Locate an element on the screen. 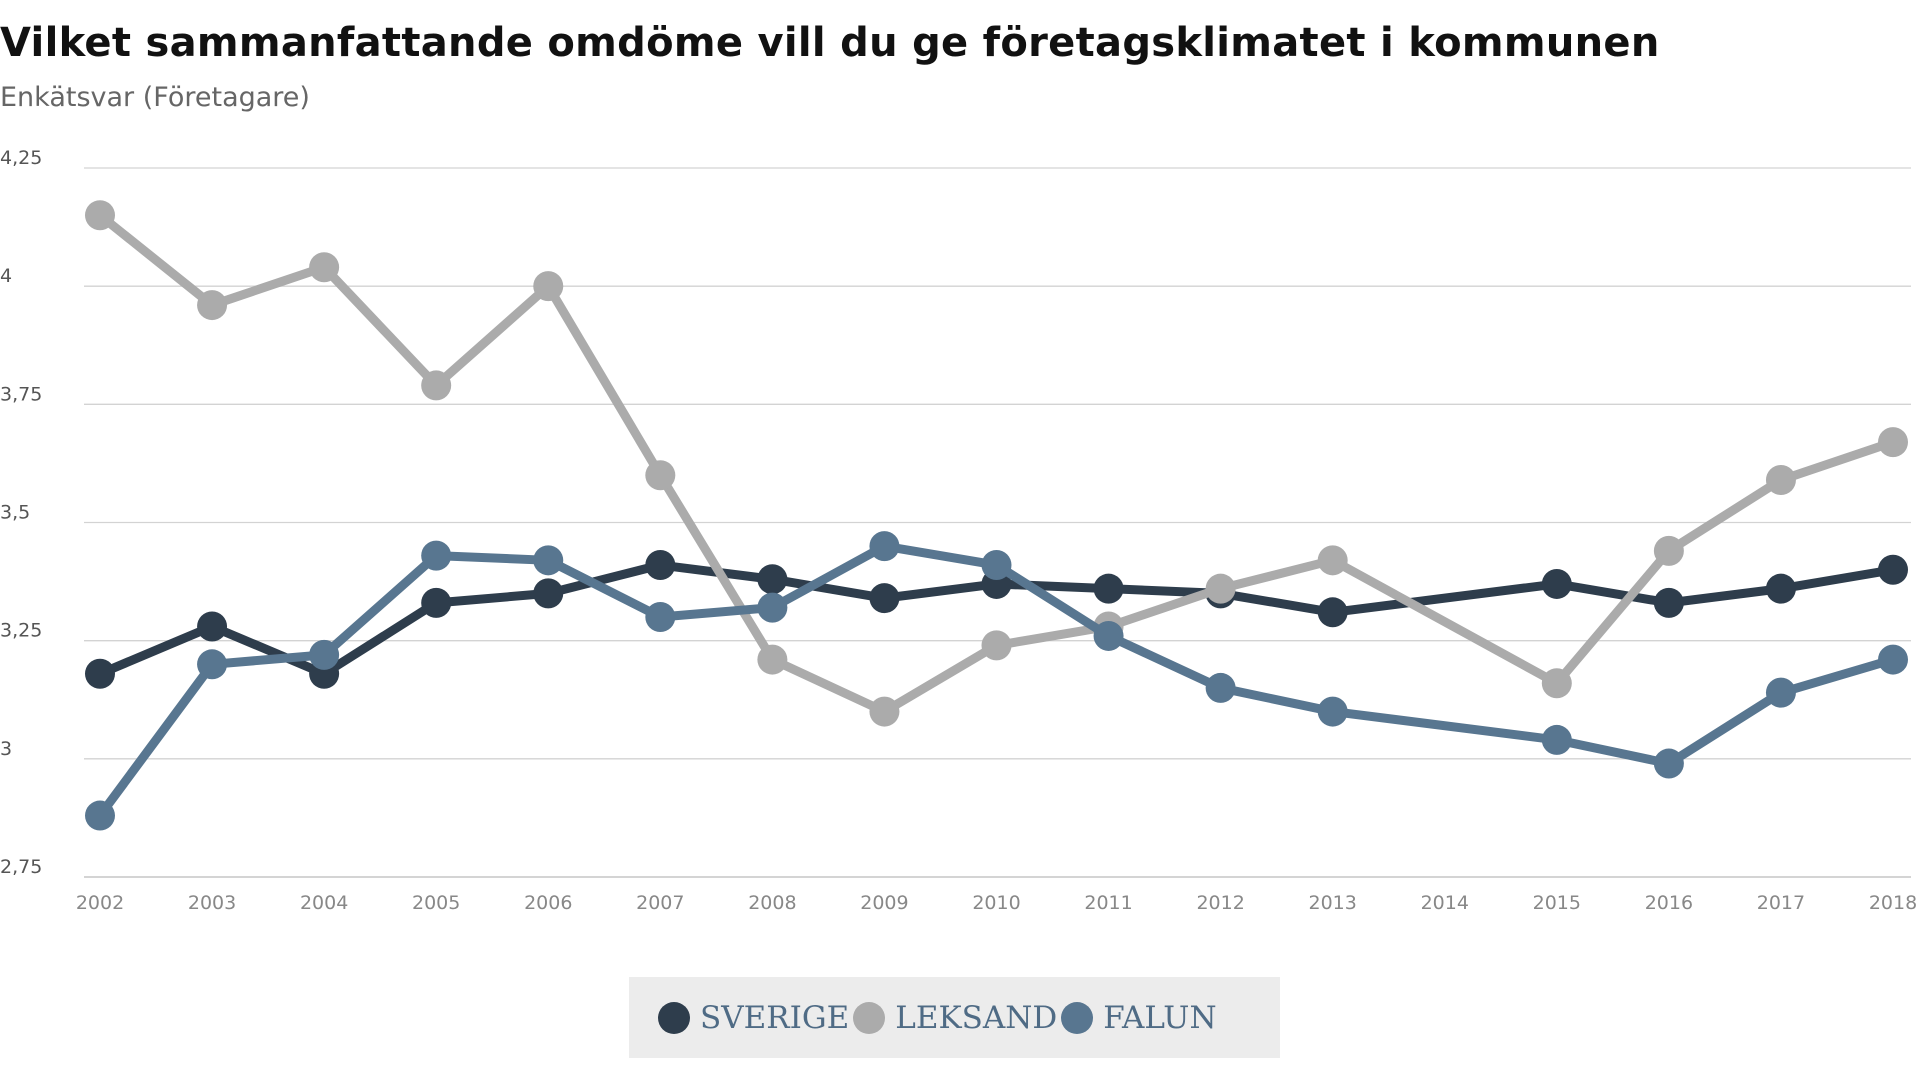 This screenshot has height=1079, width=1920. legend: SVERIGE LEKSAND FALUN is located at coordinates (954, 1017).